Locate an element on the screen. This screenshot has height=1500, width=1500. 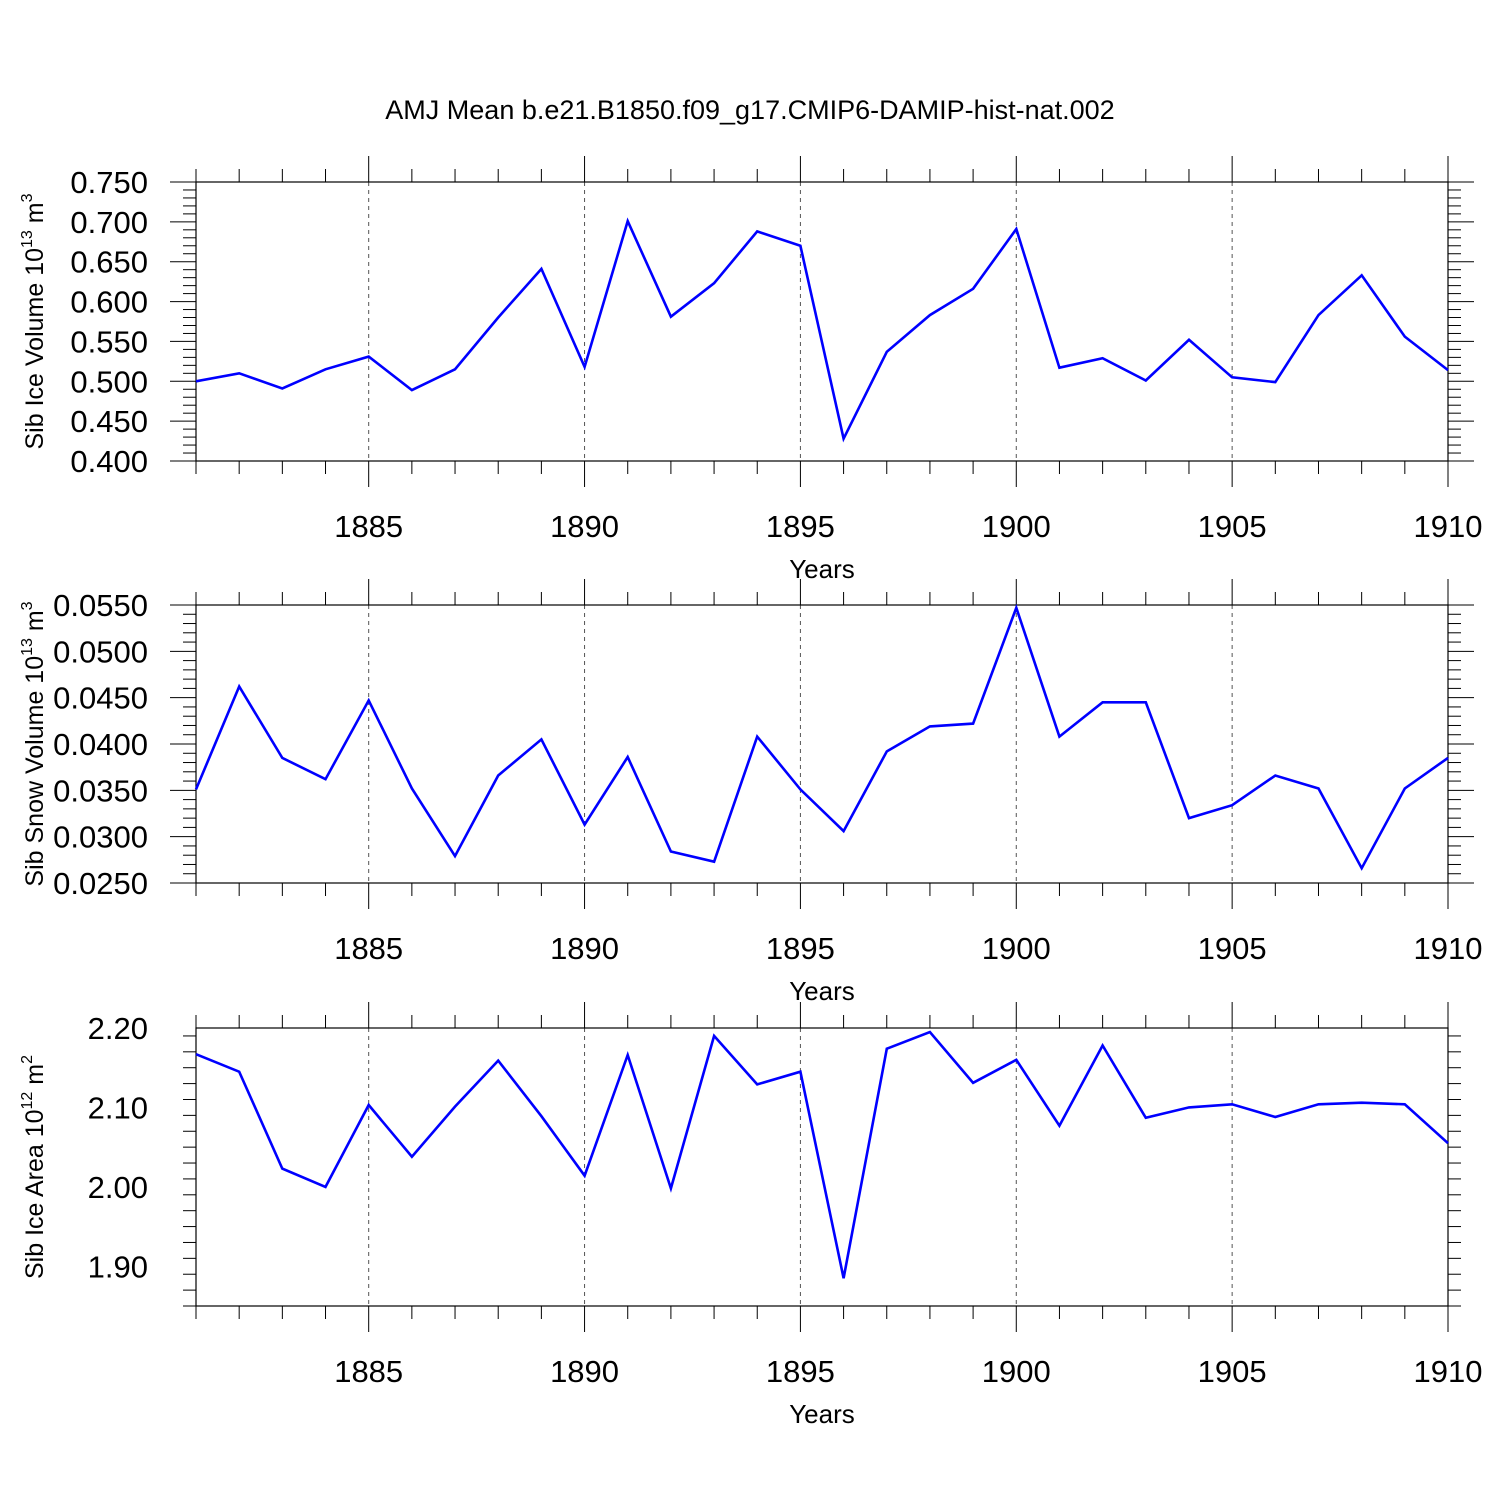
y-tick-label: 0.750 is located at coordinates (109, 182).